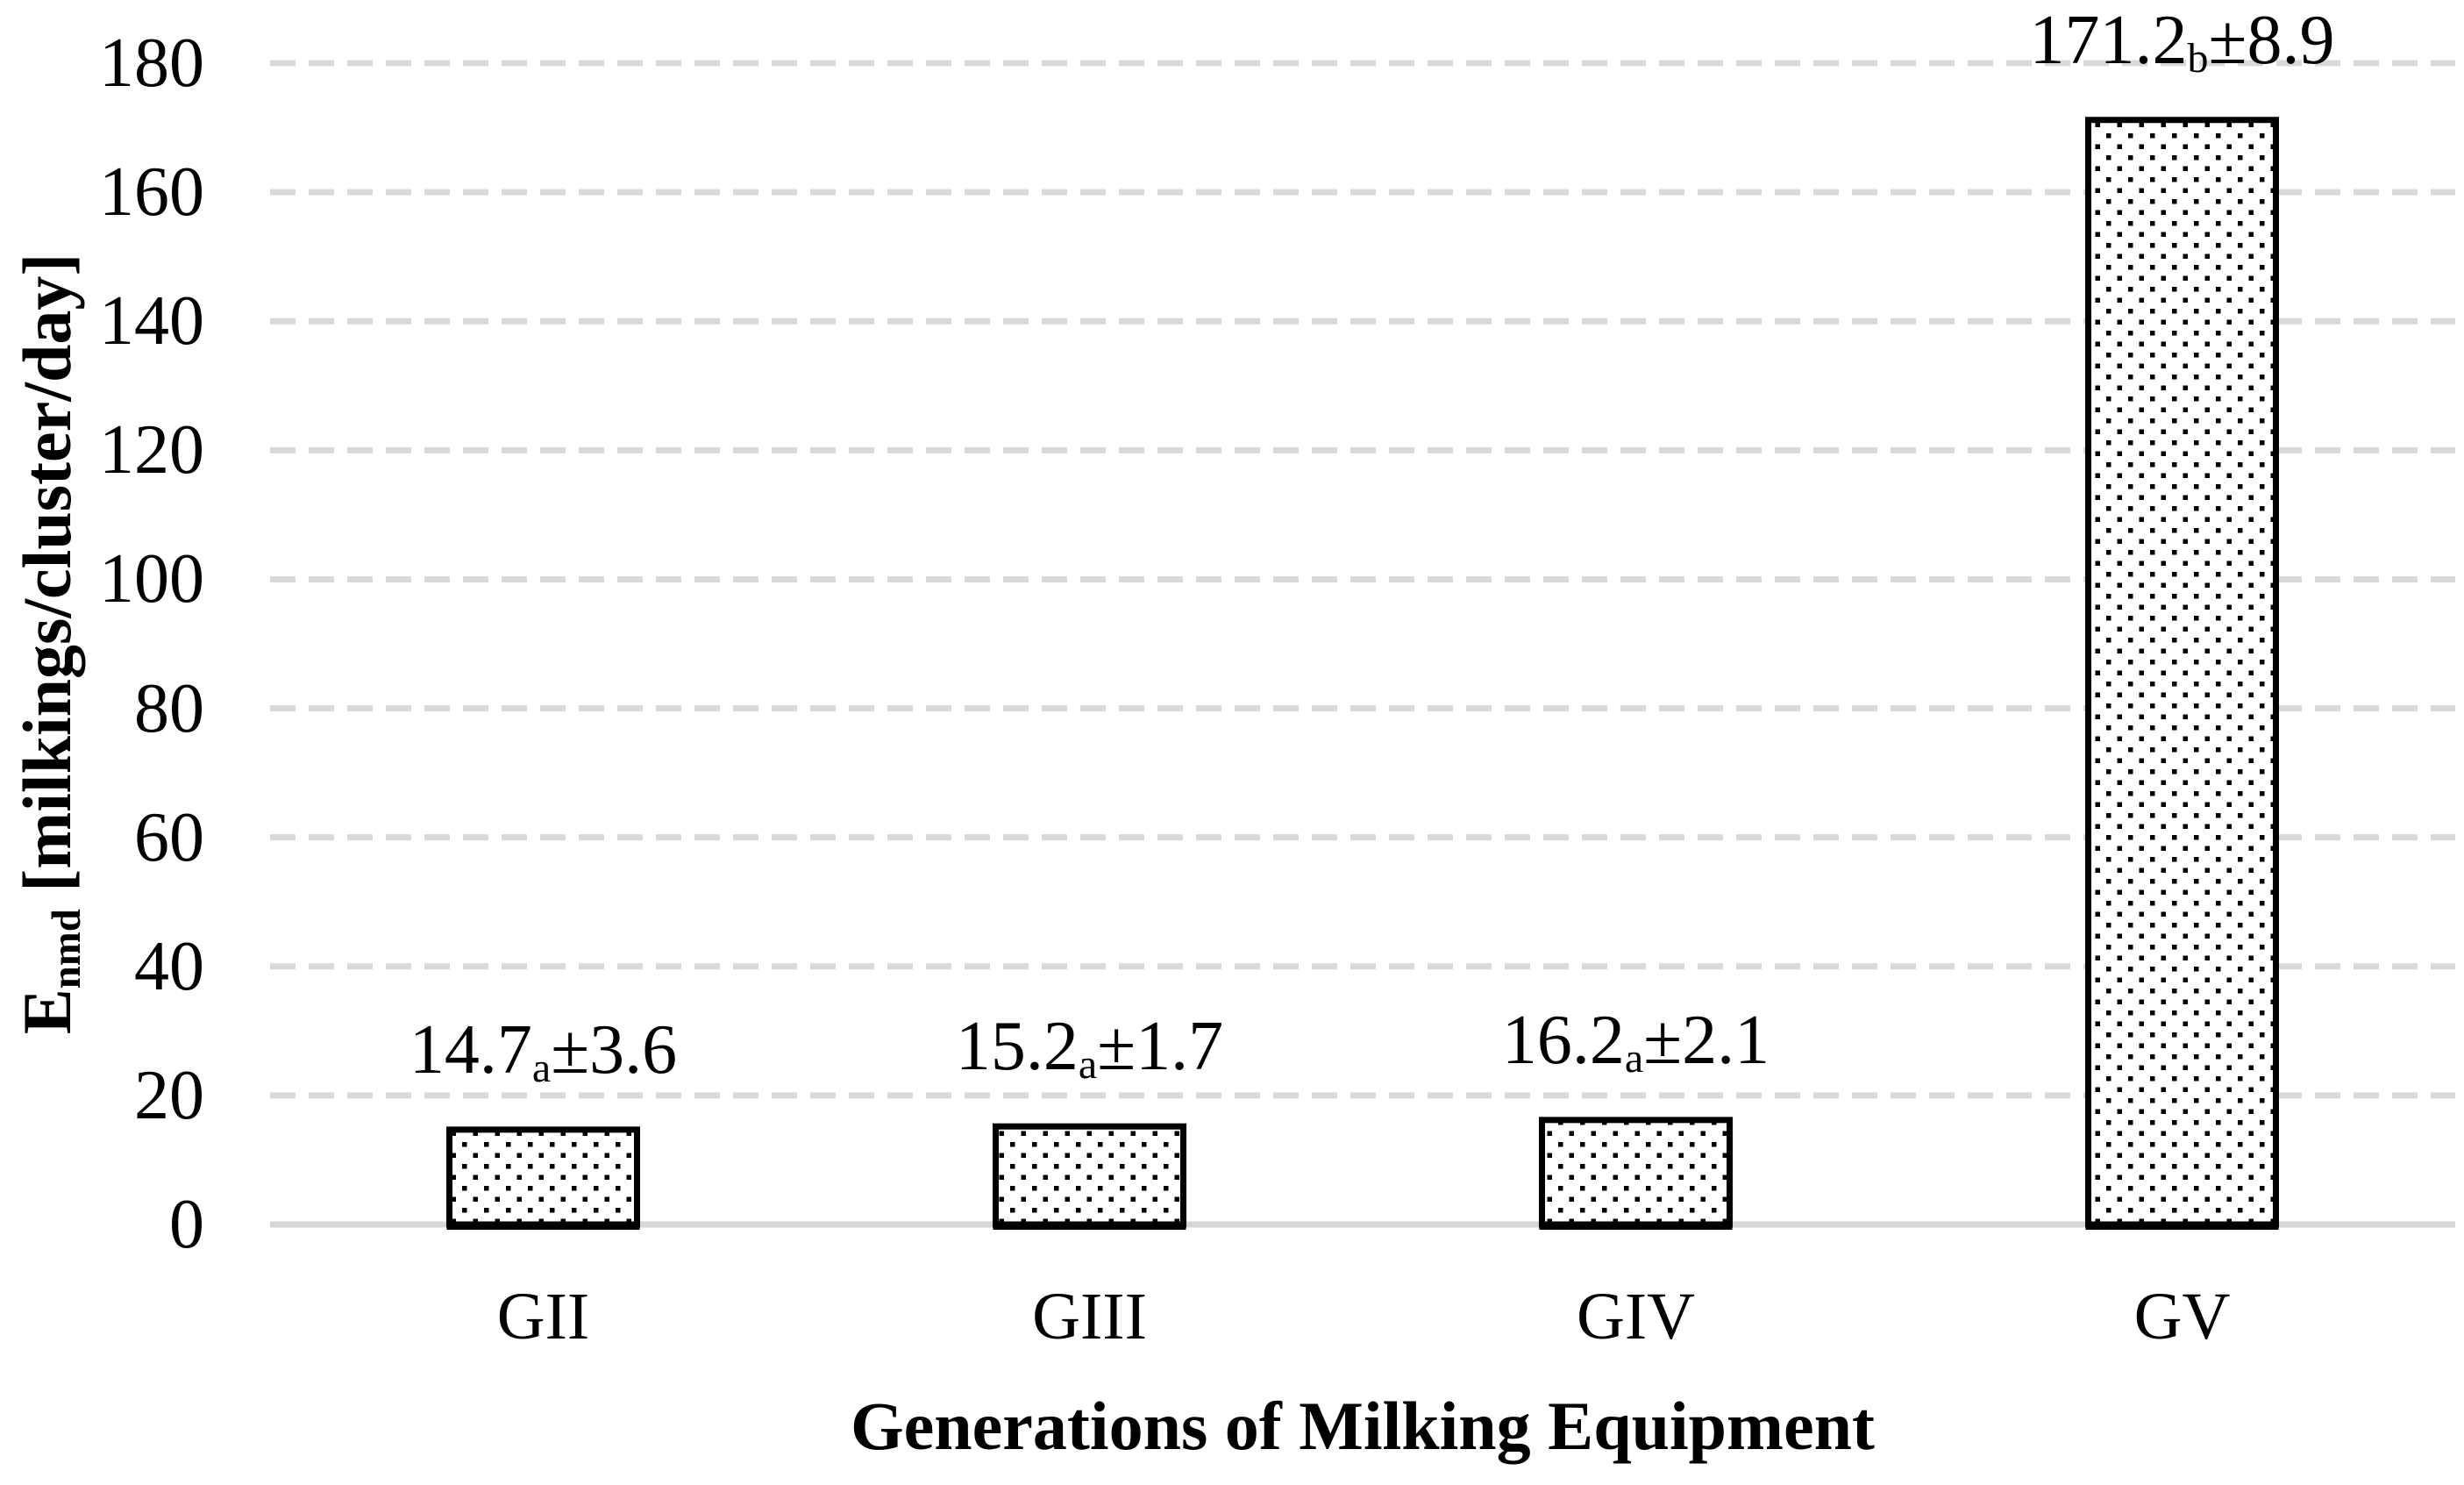  I want to click on y-tick-label-40: 40, so click(169, 966).